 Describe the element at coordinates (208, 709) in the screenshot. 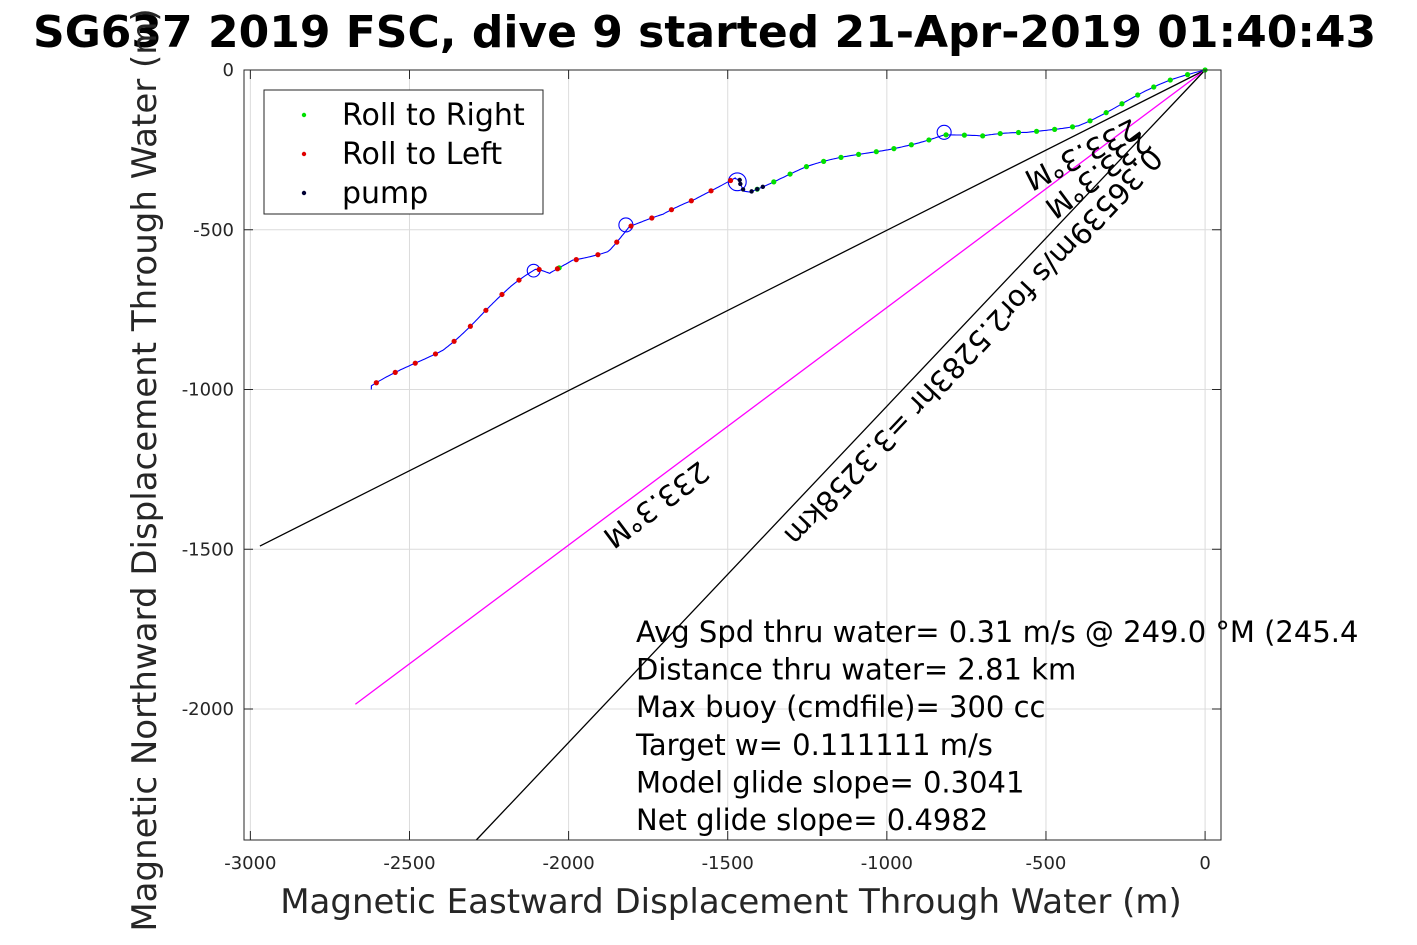

I see `y-tick-label: -2000` at that location.